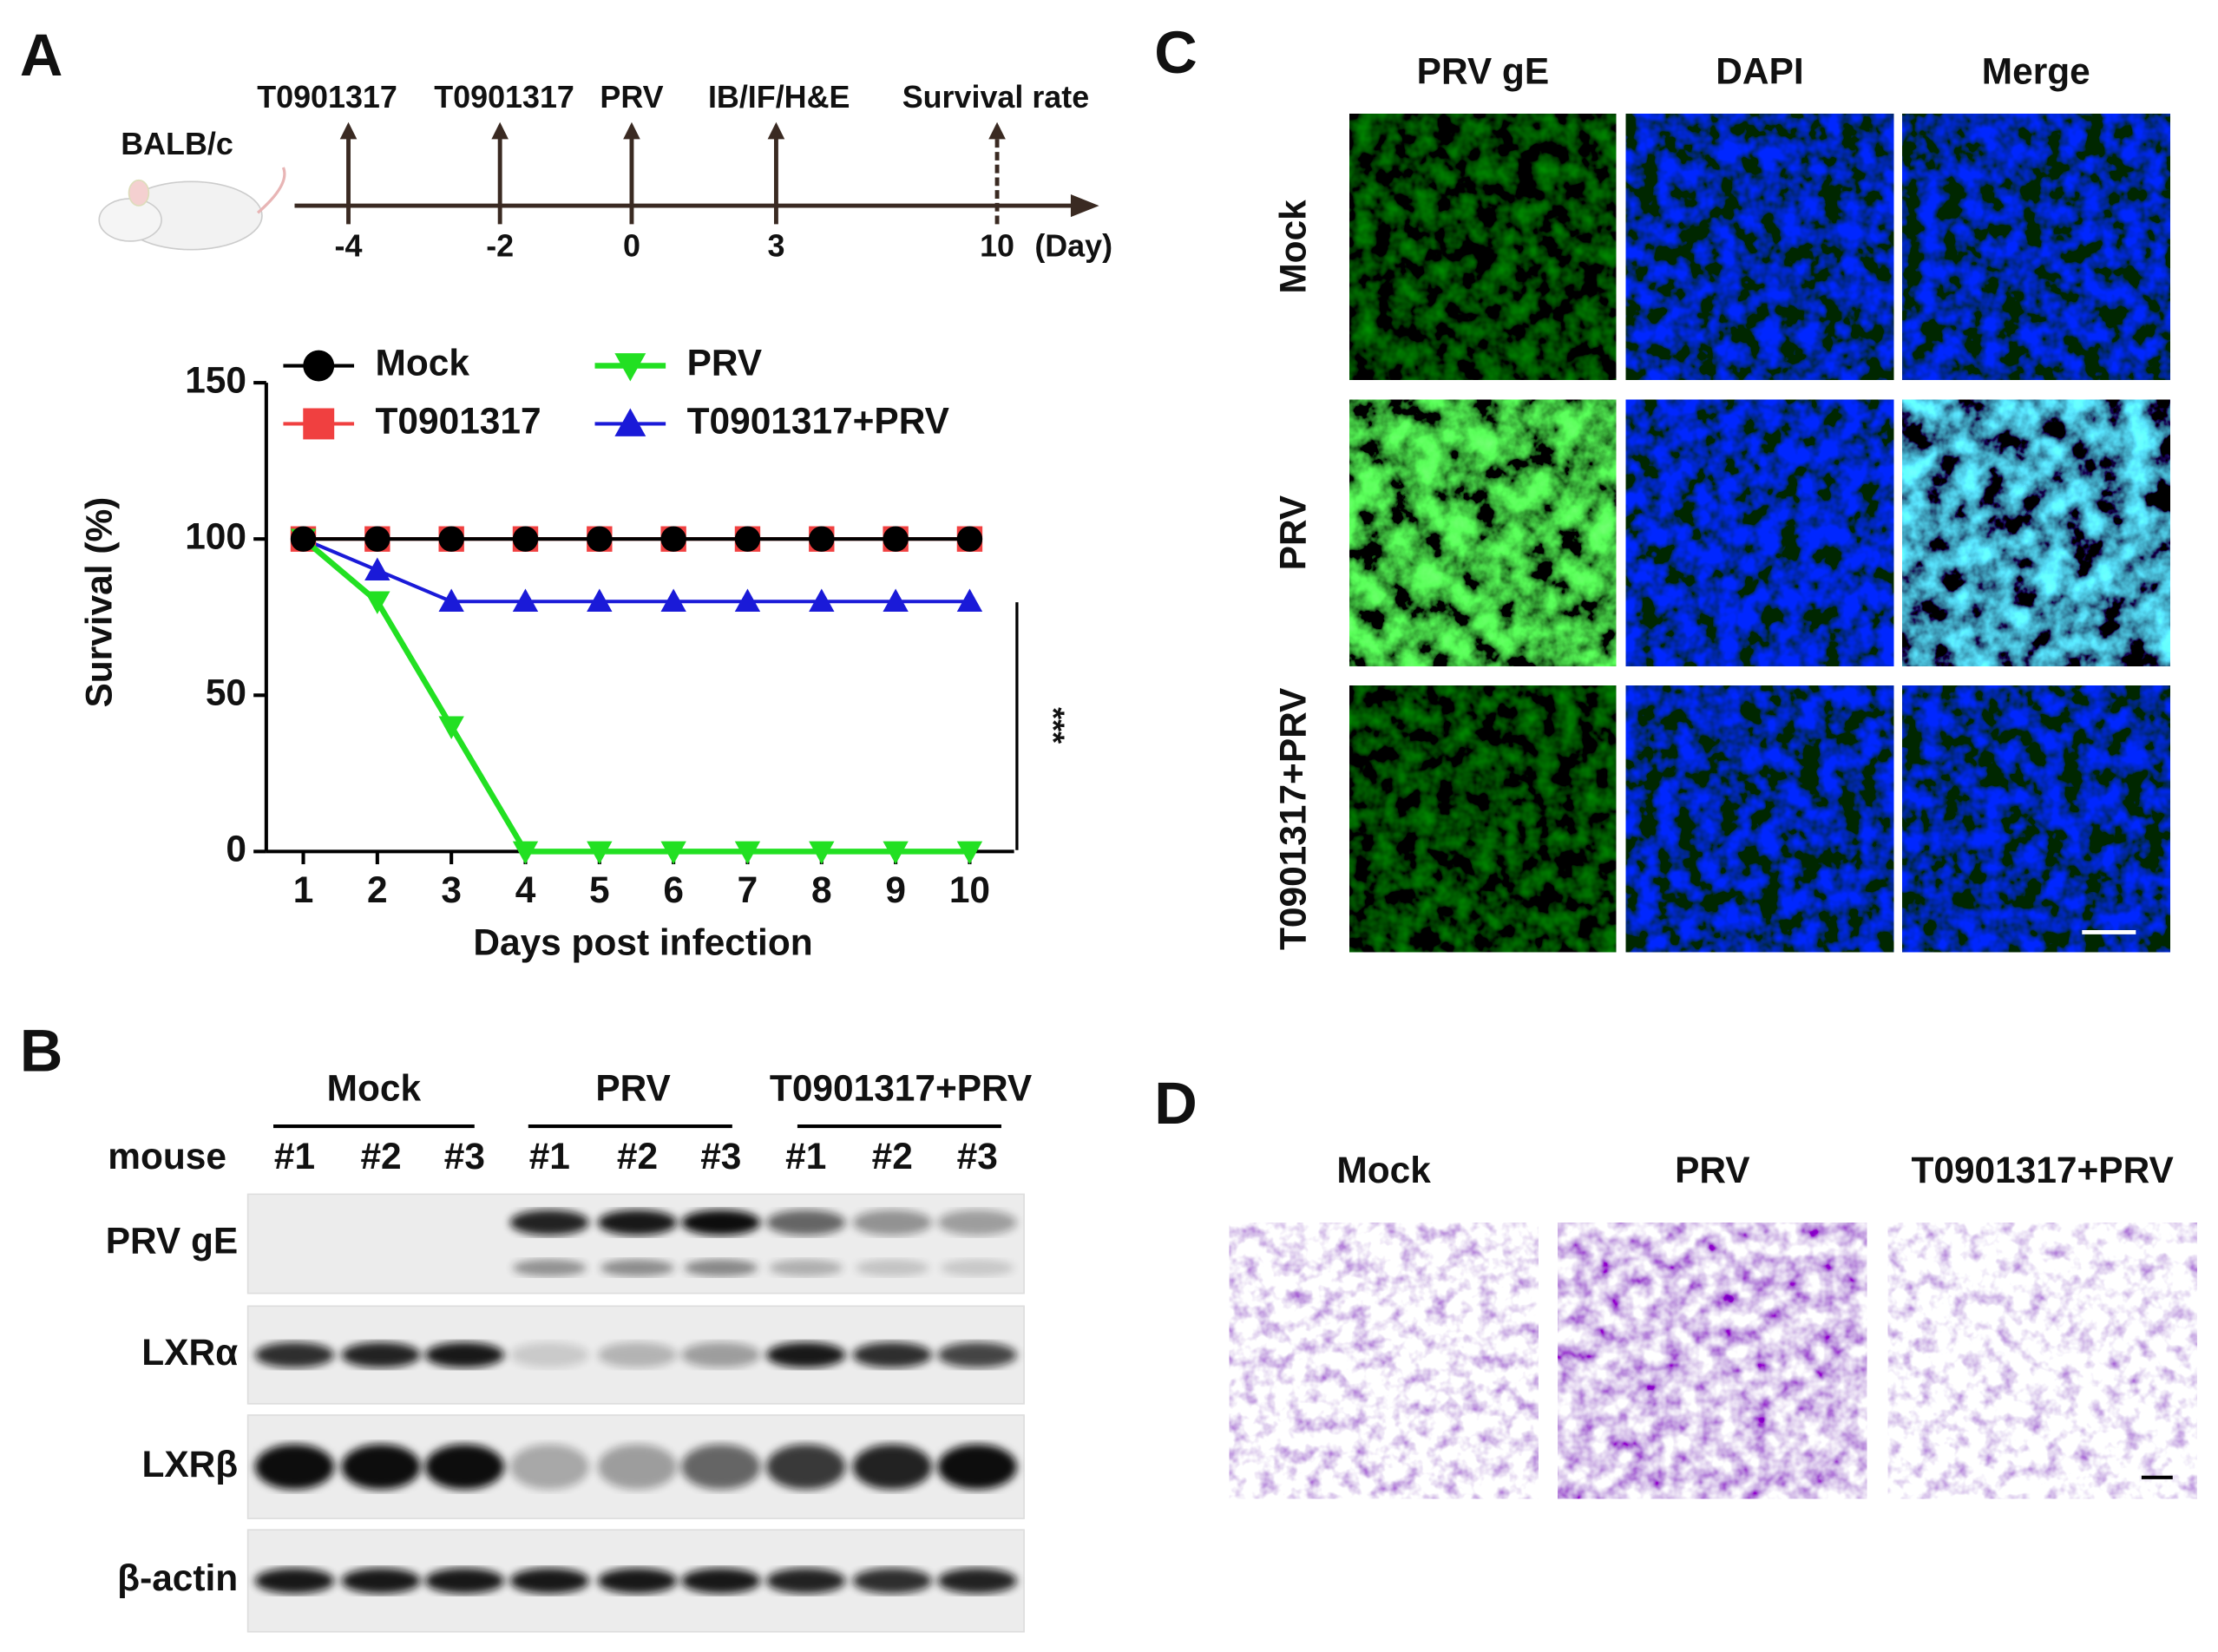 The height and width of the screenshot is (1652, 2218). I want to click on timeline-day: 3, so click(775, 247).